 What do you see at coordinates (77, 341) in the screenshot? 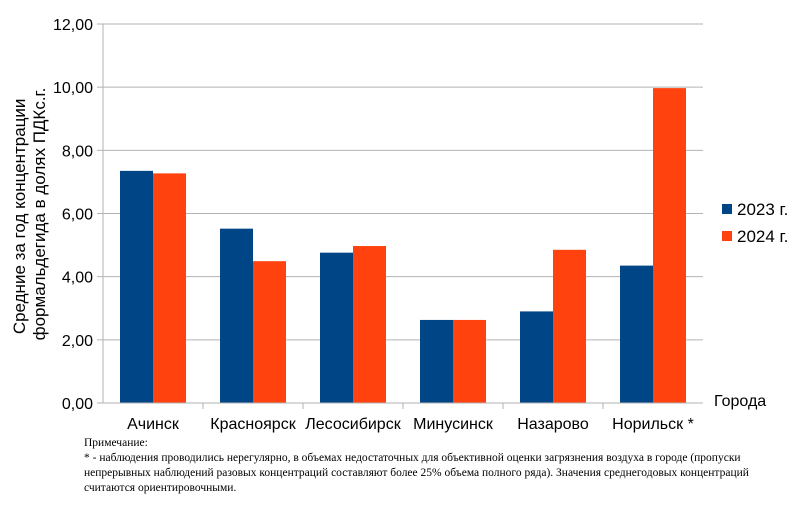
I see `y-tick-label: 2,00` at bounding box center [77, 341].